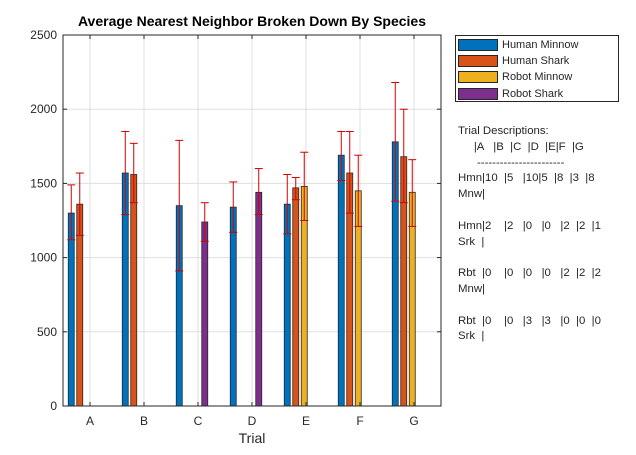 This screenshot has width=636, height=455. I want to click on y-tick-label: 500, so click(47, 332).